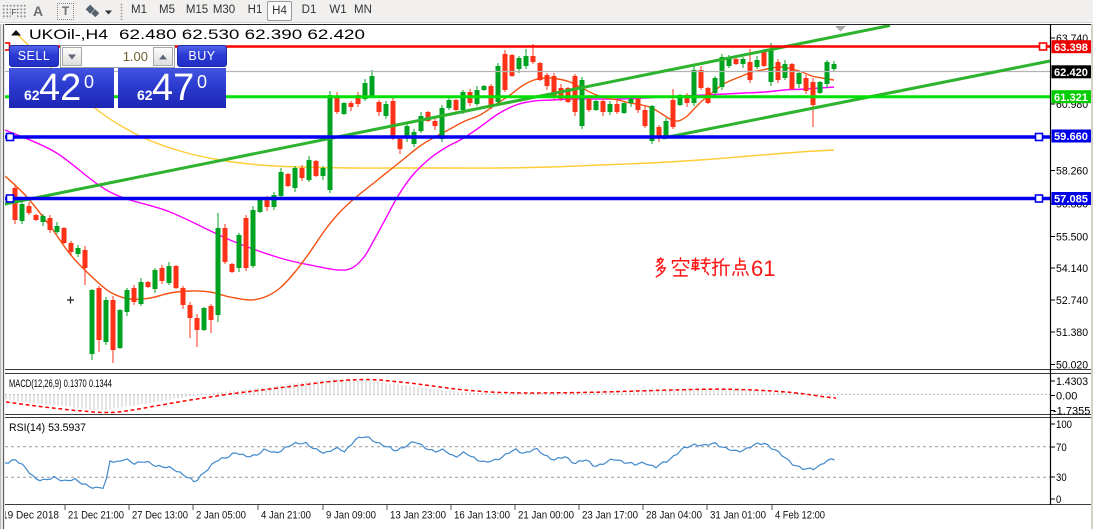 The height and width of the screenshot is (529, 1093). I want to click on svg-text: 27 Dec 13:00, so click(160, 516).